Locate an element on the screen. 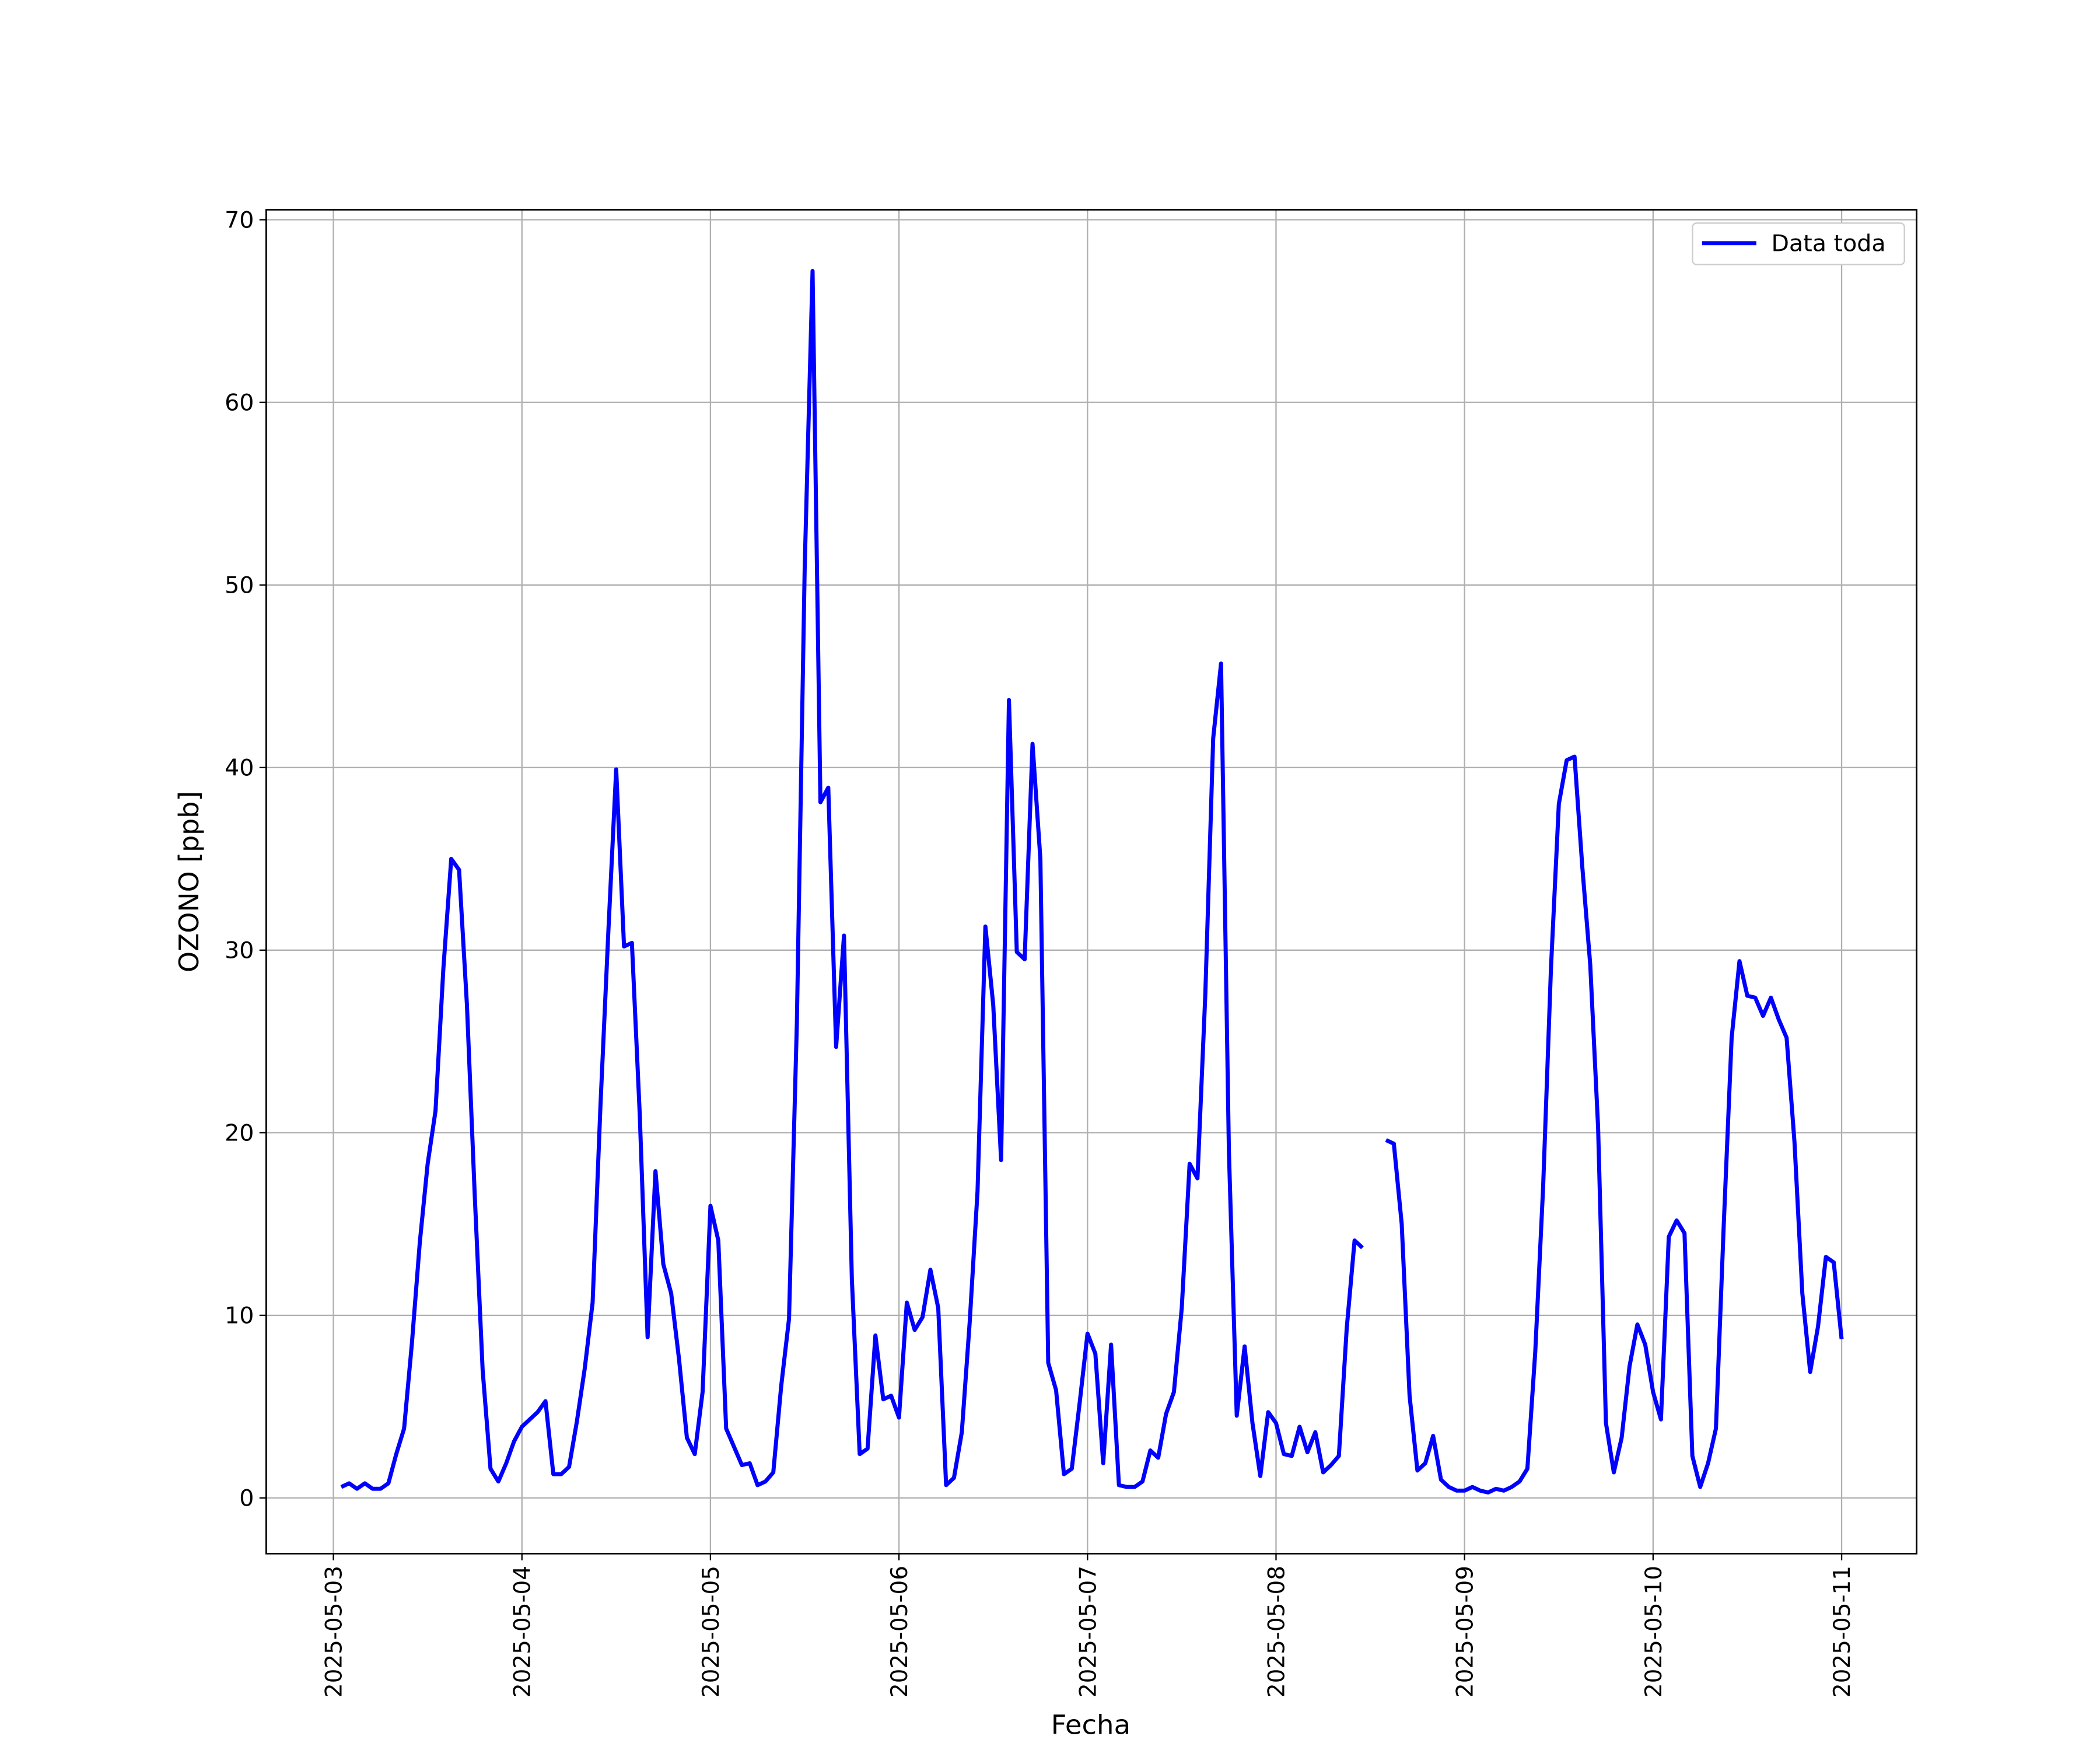  y-tick-label: 10 is located at coordinates (239, 1316).